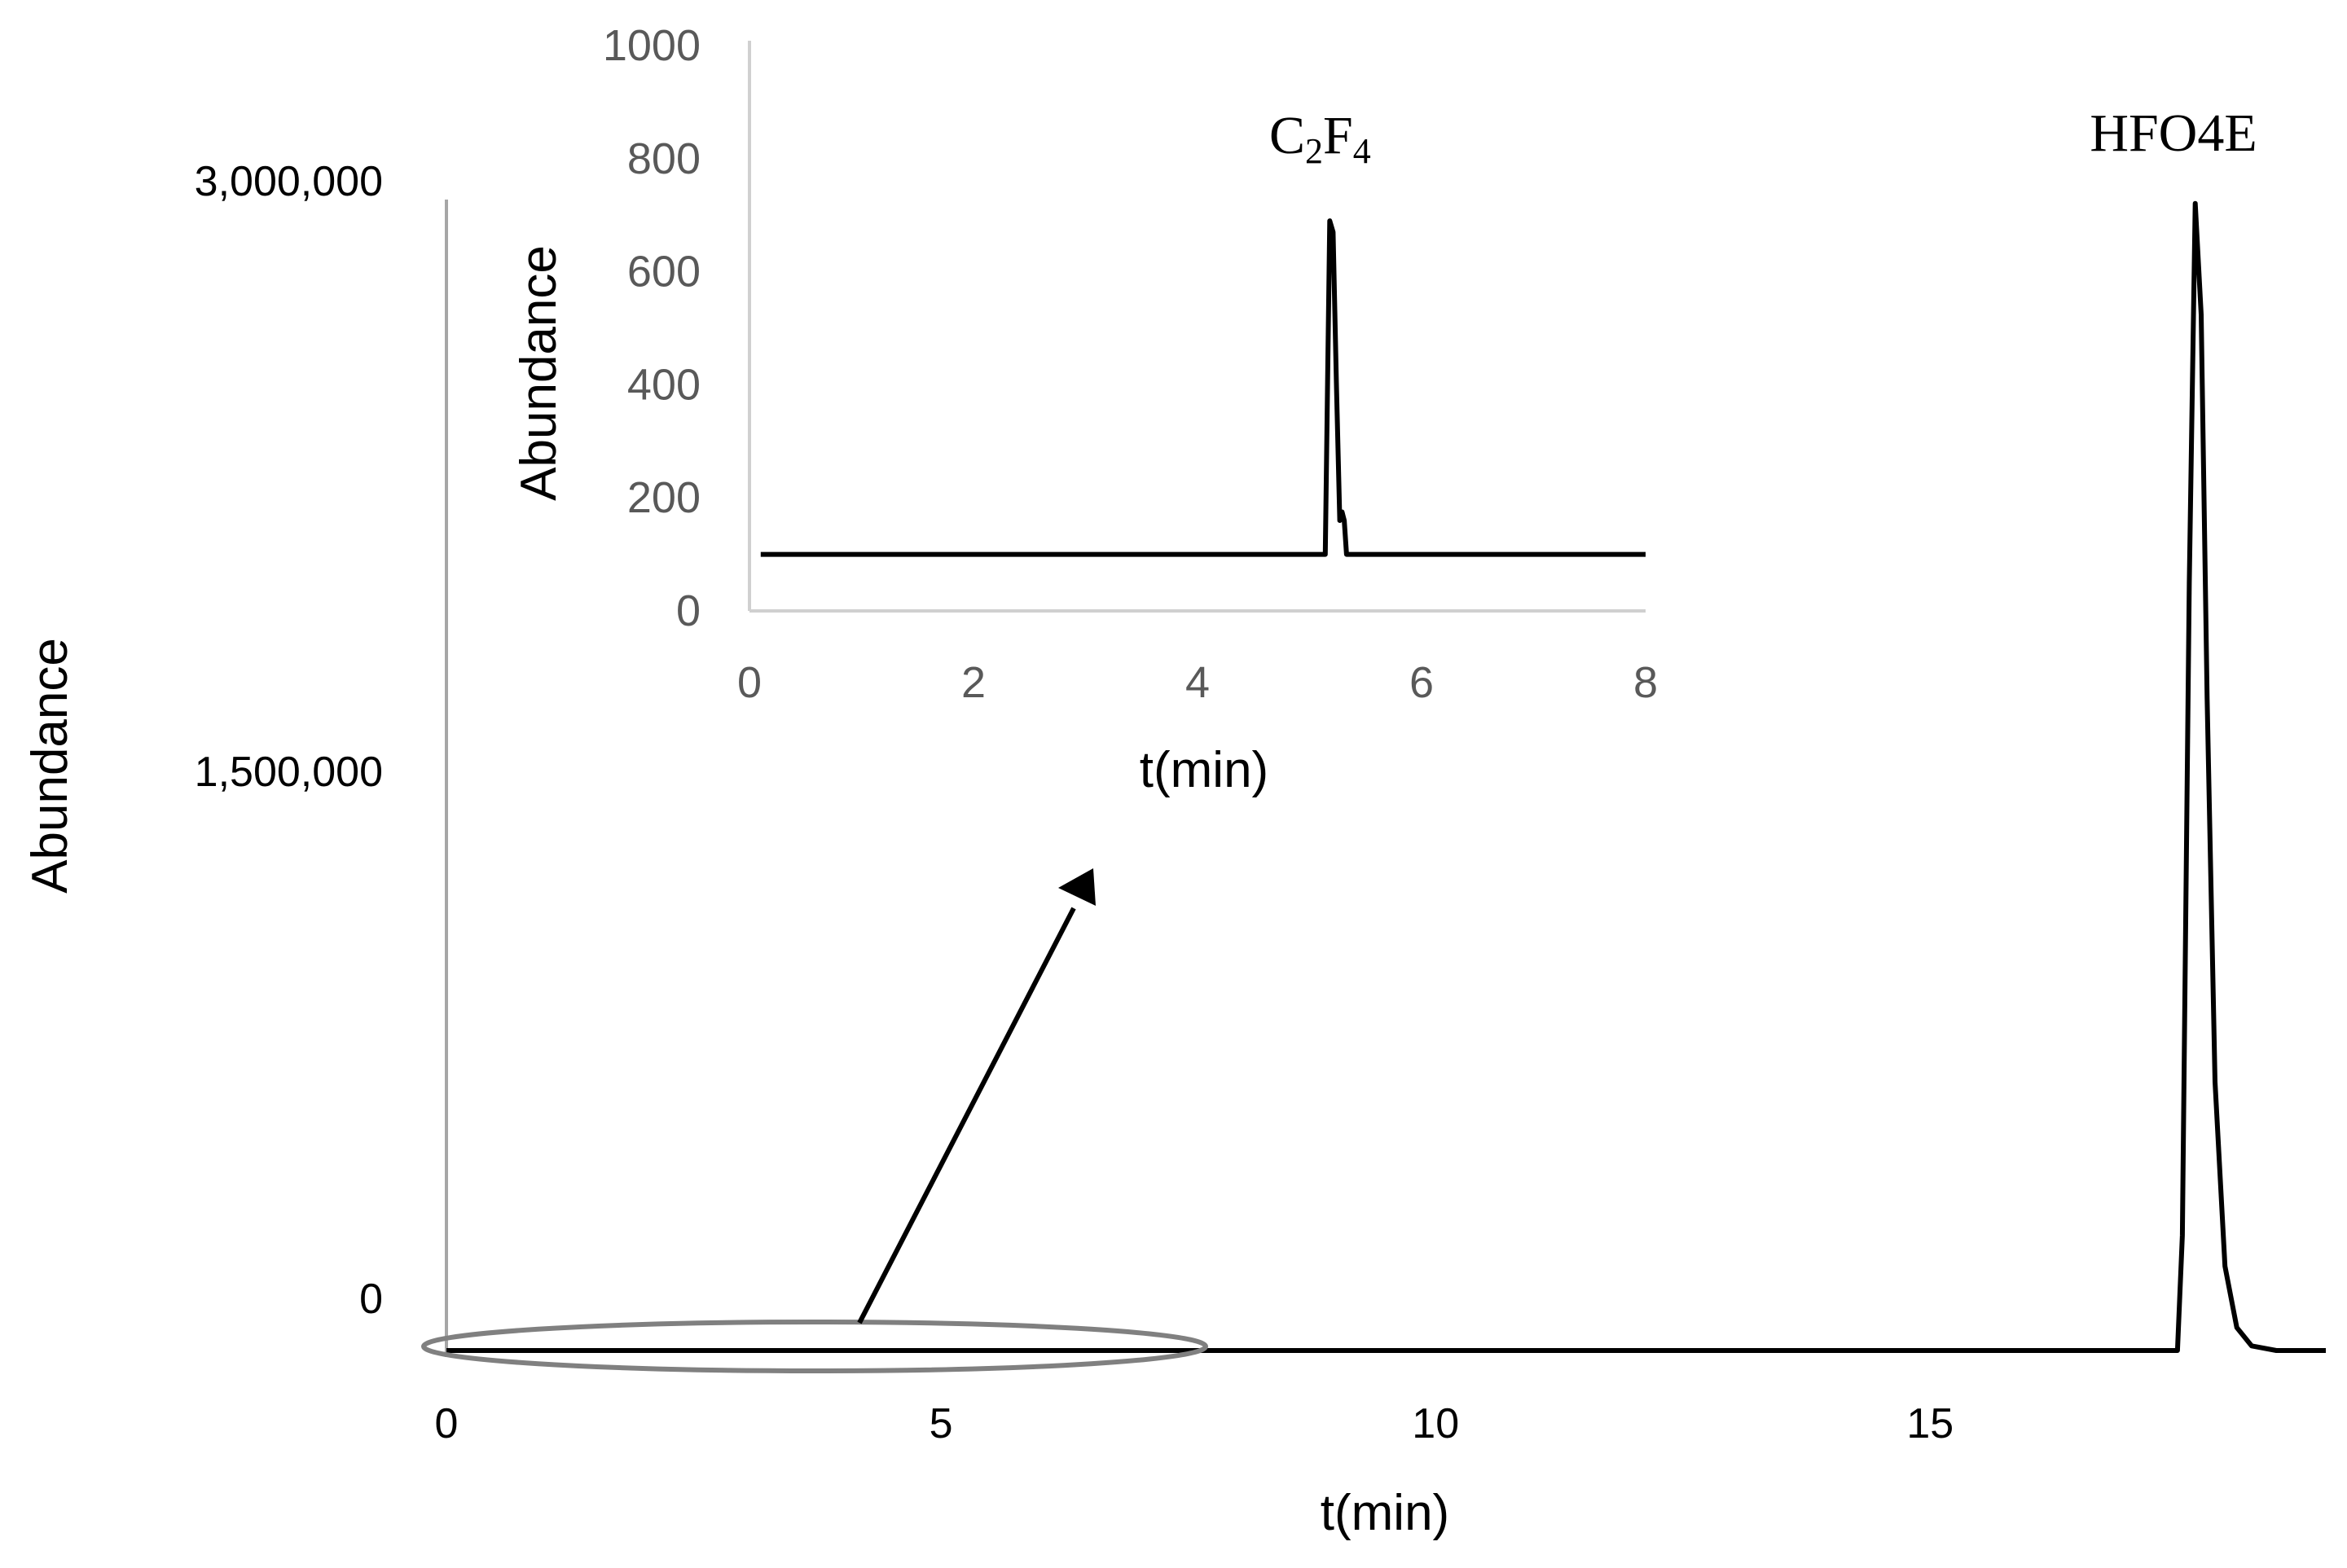 Image resolution: width=2347 pixels, height=1568 pixels. What do you see at coordinates (289, 181) in the screenshot?
I see `main-y-tick-2: 3,000,000` at bounding box center [289, 181].